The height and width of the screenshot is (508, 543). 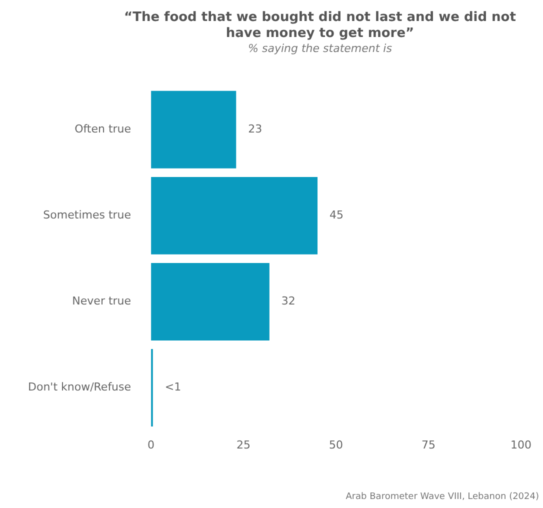 I want to click on data-label: 45, so click(x=337, y=215).